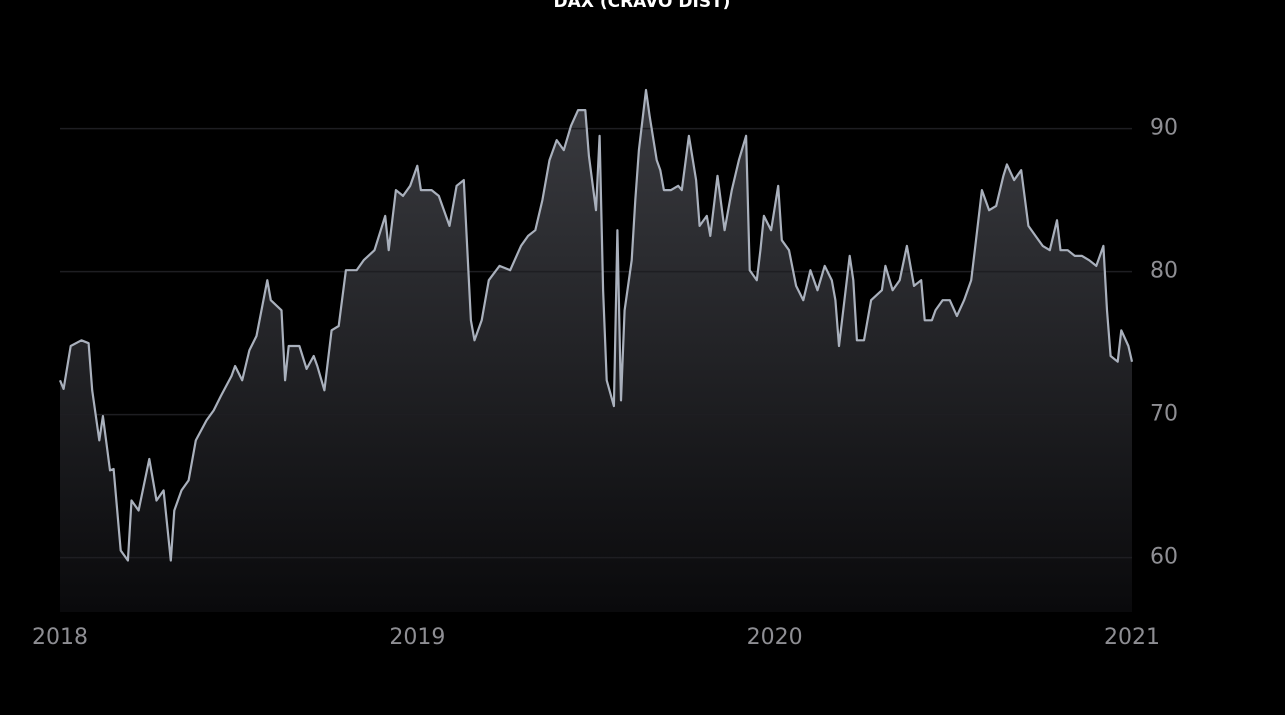 Image resolution: width=1285 pixels, height=715 pixels. I want to click on y-tick-label: 80, so click(1164, 271).